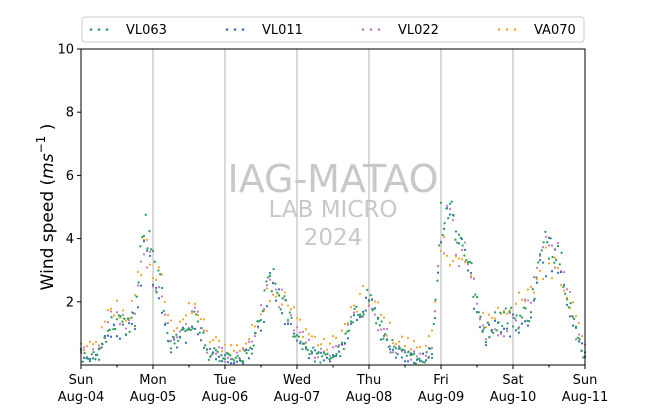  I want to click on legend-item-vl022: VL022, so click(400, 30).